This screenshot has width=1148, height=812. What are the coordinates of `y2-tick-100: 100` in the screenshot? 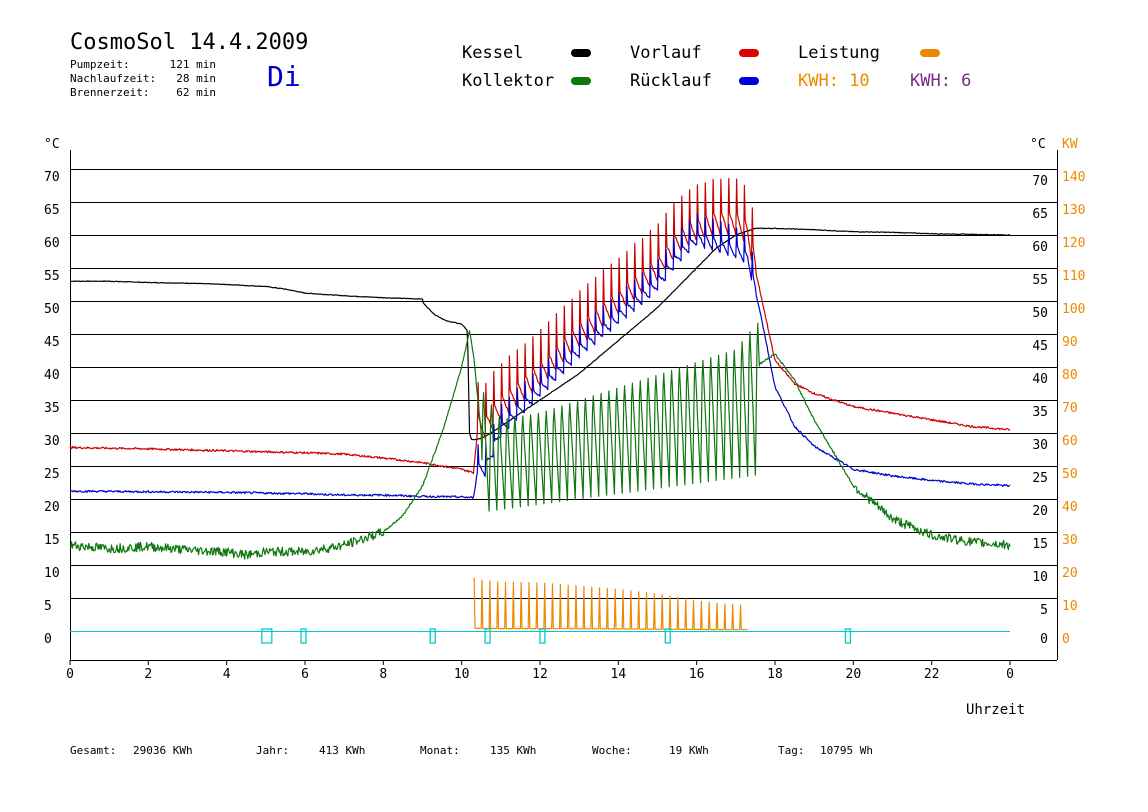 It's located at (1073, 309).